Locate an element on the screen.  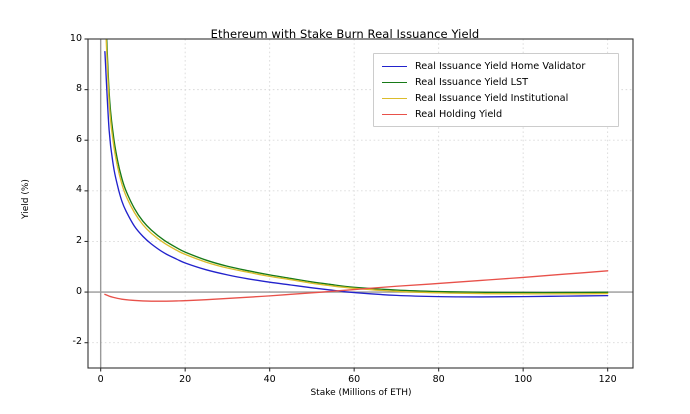
y-tick-label: 4 is located at coordinates (78, 190).